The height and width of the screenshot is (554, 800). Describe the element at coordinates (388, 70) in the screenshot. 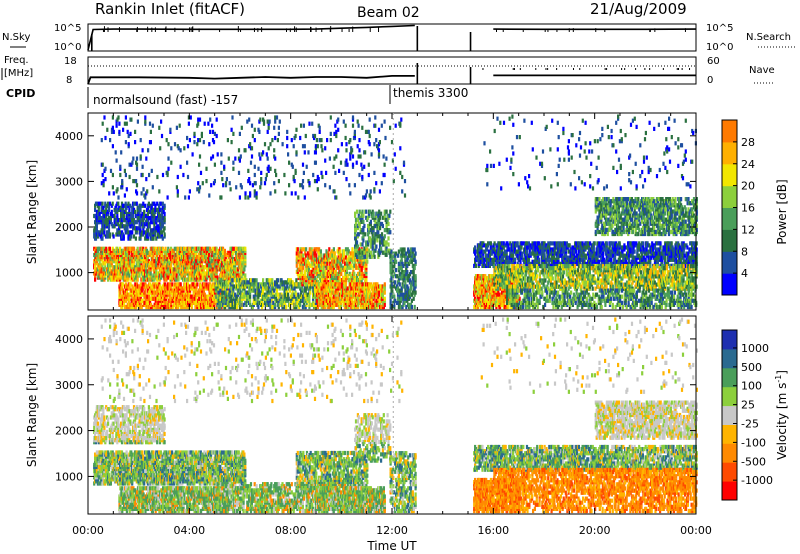

I see `freq-strip: Freq. [MHz] 18 8 60 0 Nave` at that location.